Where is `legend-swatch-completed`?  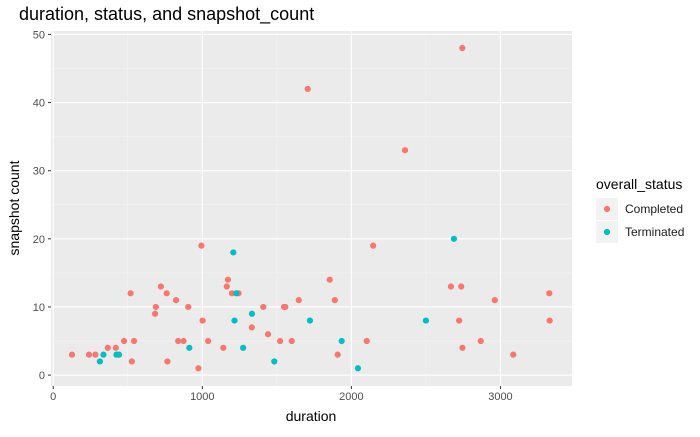
legend-swatch-completed is located at coordinates (607, 209).